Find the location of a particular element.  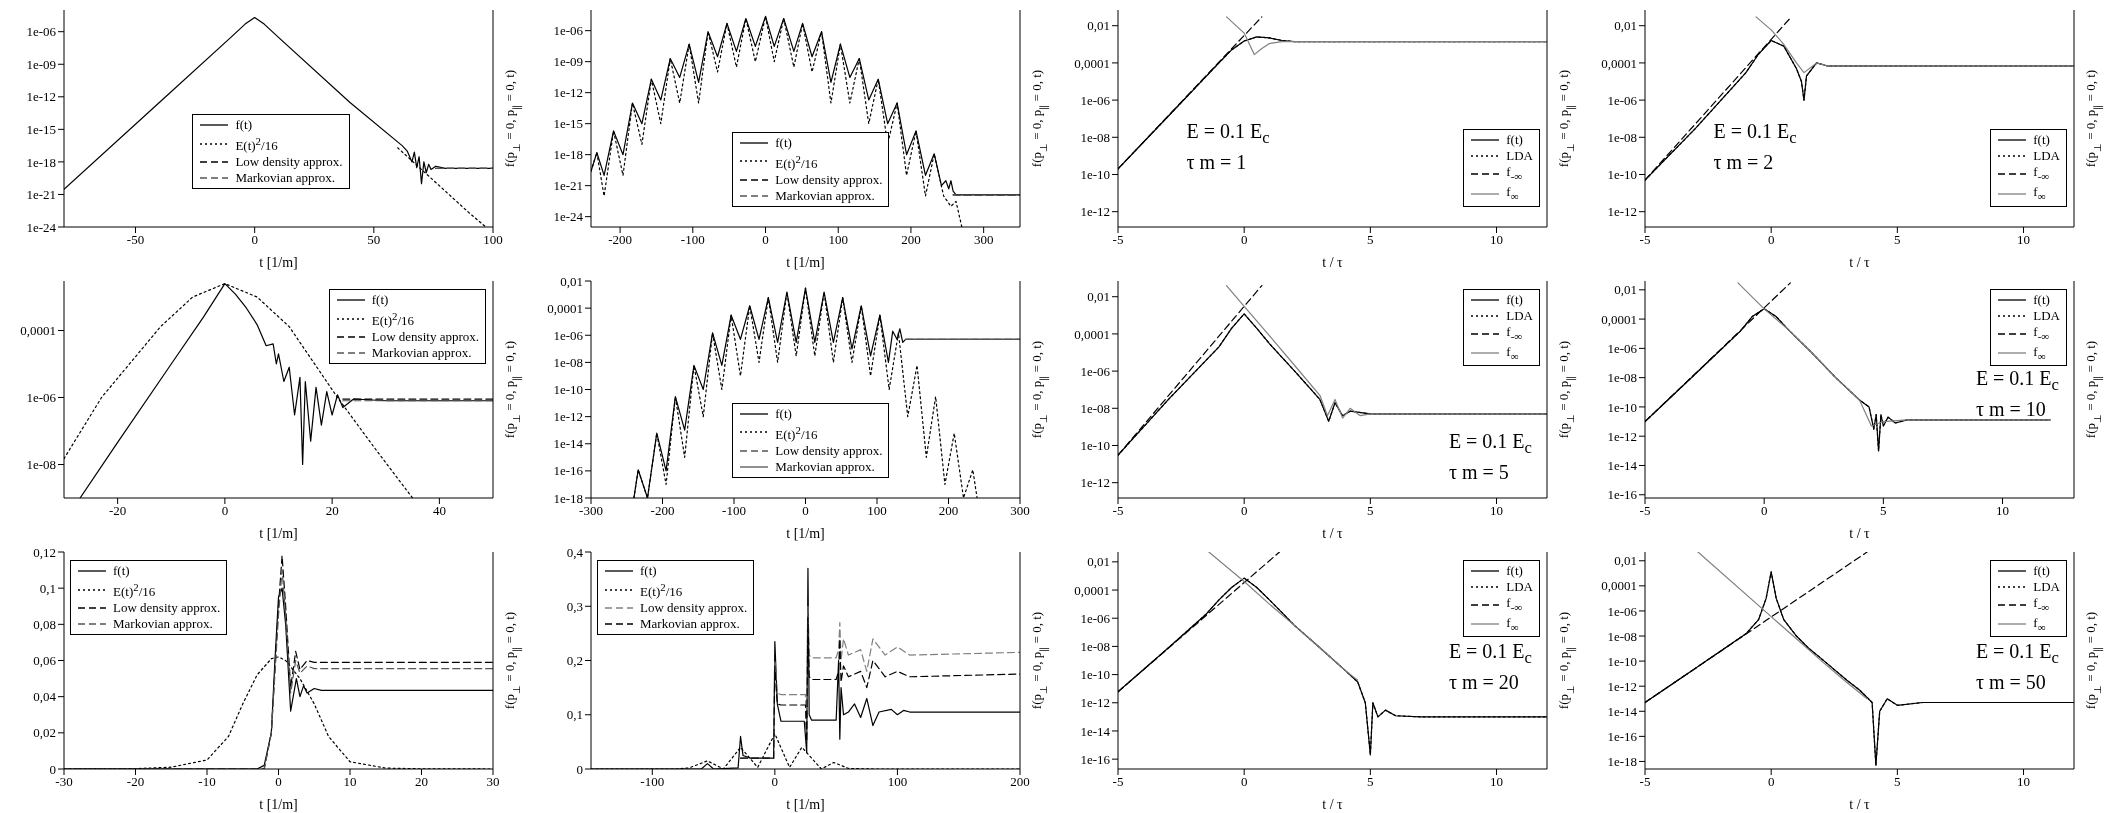

y-tick-label: 0,06 is located at coordinates (45, 661).